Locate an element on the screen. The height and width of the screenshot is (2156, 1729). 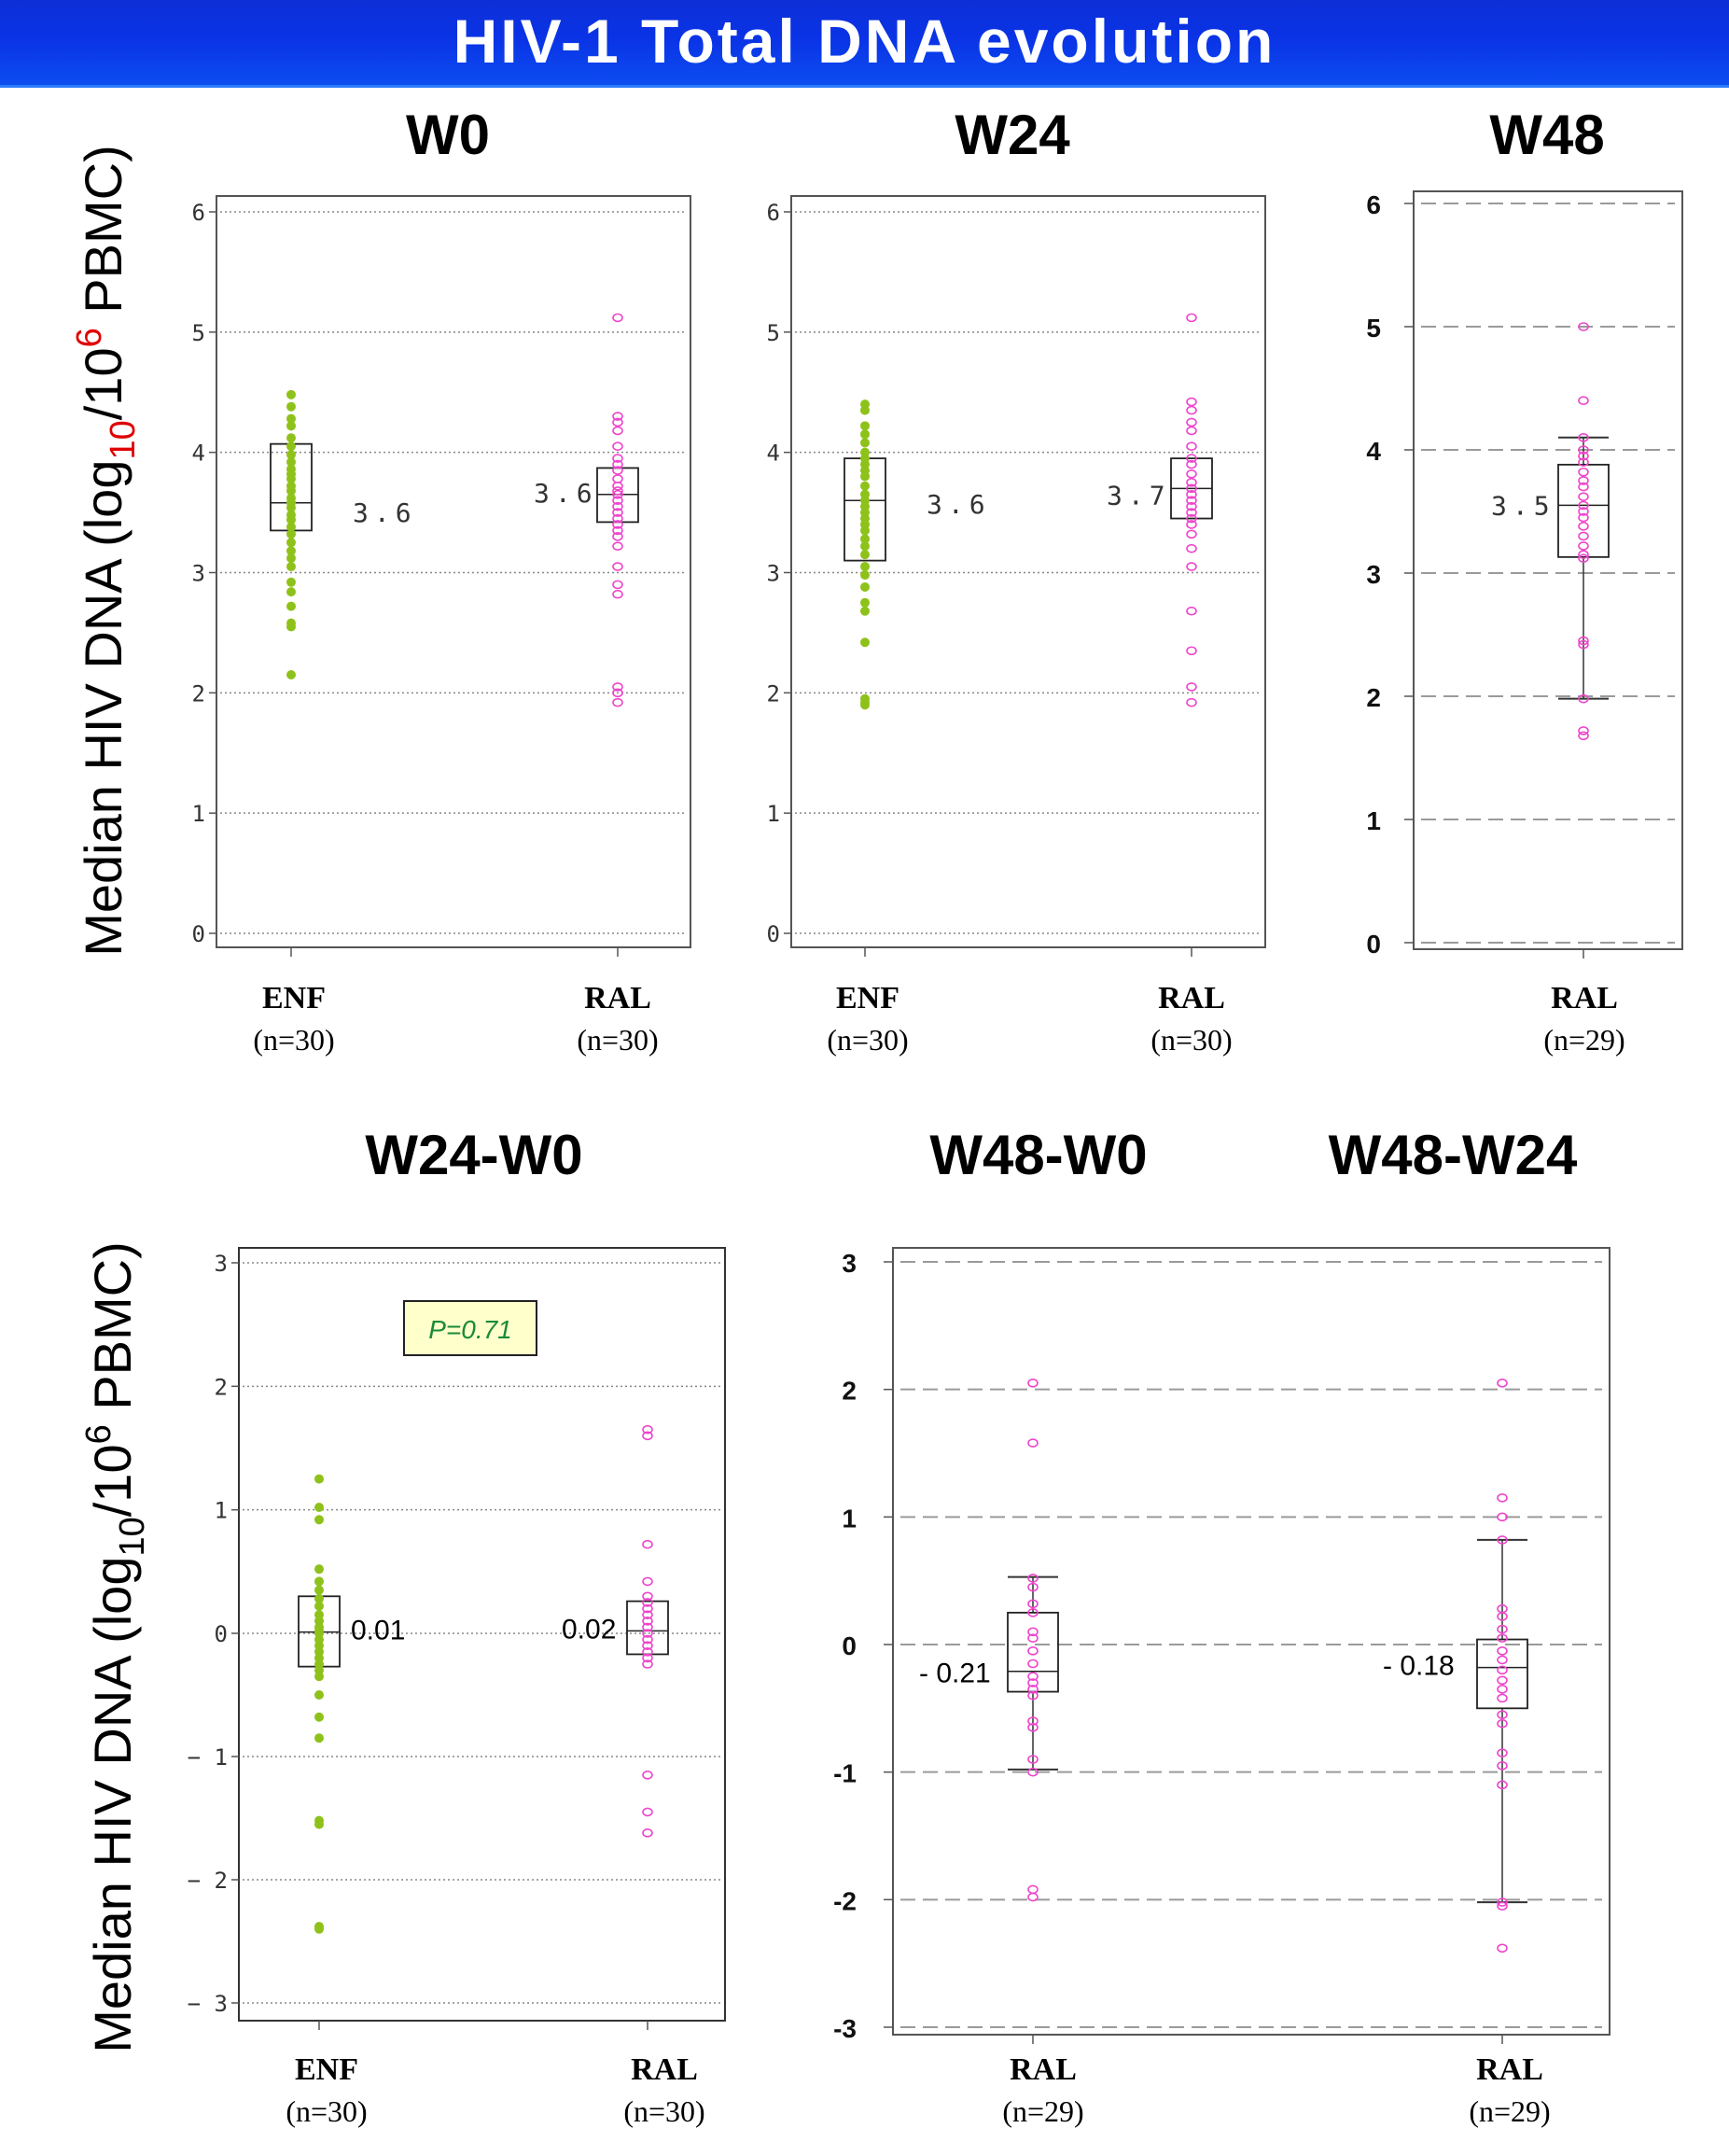
group-enf: ENF (n=30) 3.6 is located at coordinates (335, 723).